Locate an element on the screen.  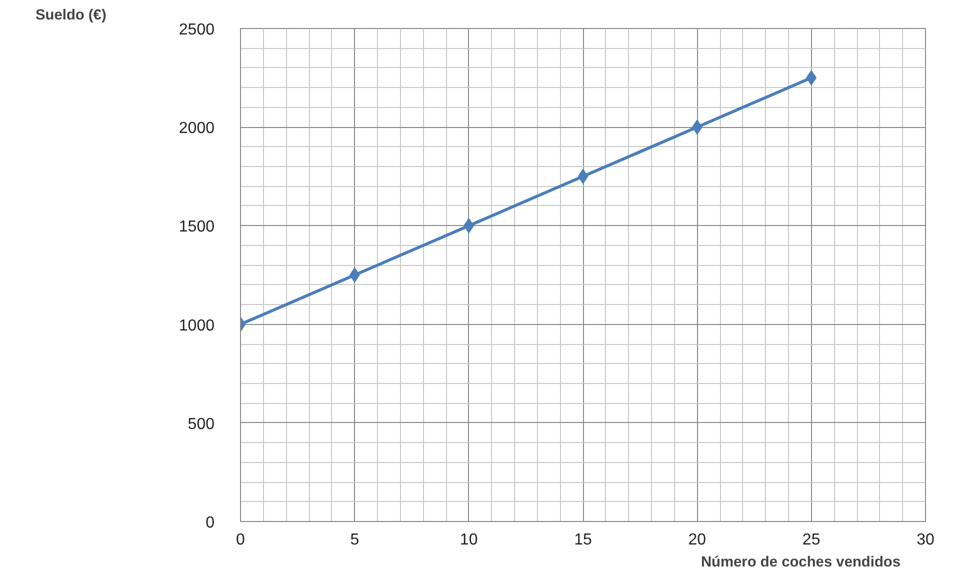
x-tick-label: 10 is located at coordinates (469, 540).